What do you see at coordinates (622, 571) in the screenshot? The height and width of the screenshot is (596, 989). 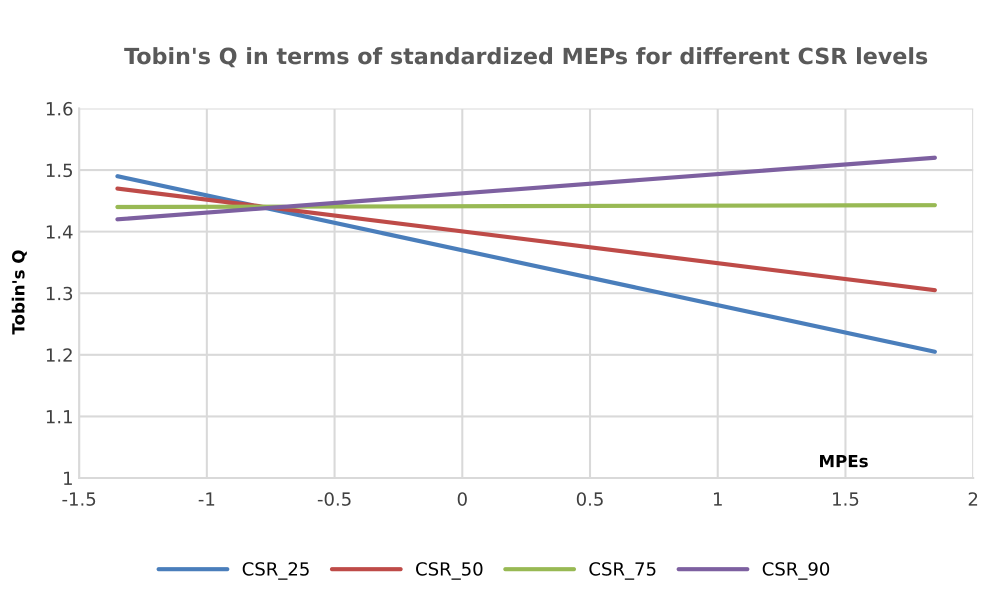 I see `legend-label: CSR_75` at bounding box center [622, 571].